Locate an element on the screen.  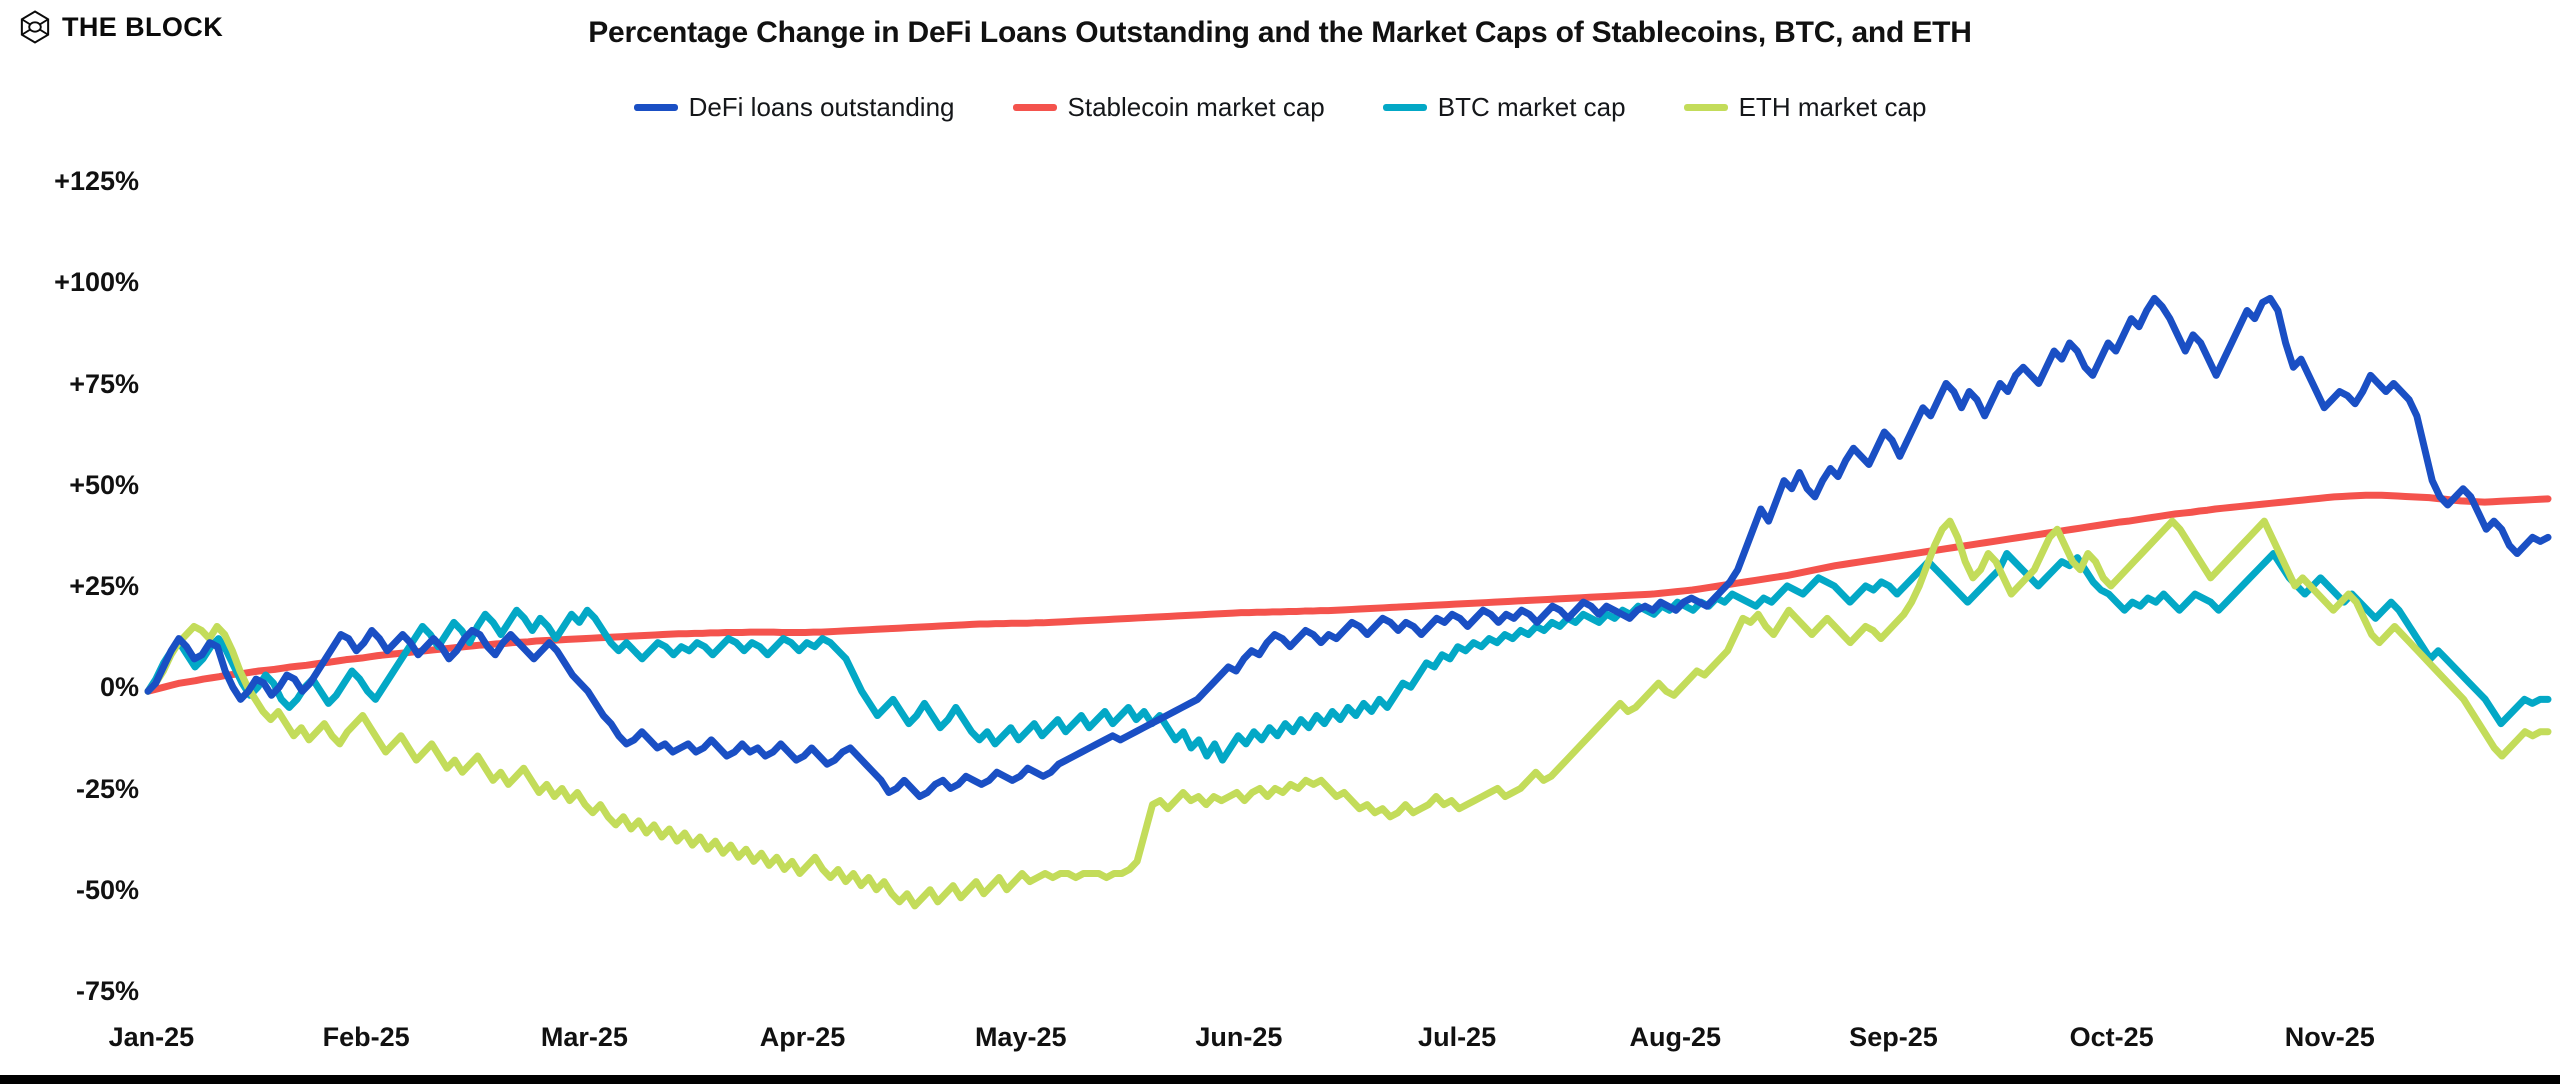
x-axis-tick-label: Sep-25 is located at coordinates (1893, 1037).